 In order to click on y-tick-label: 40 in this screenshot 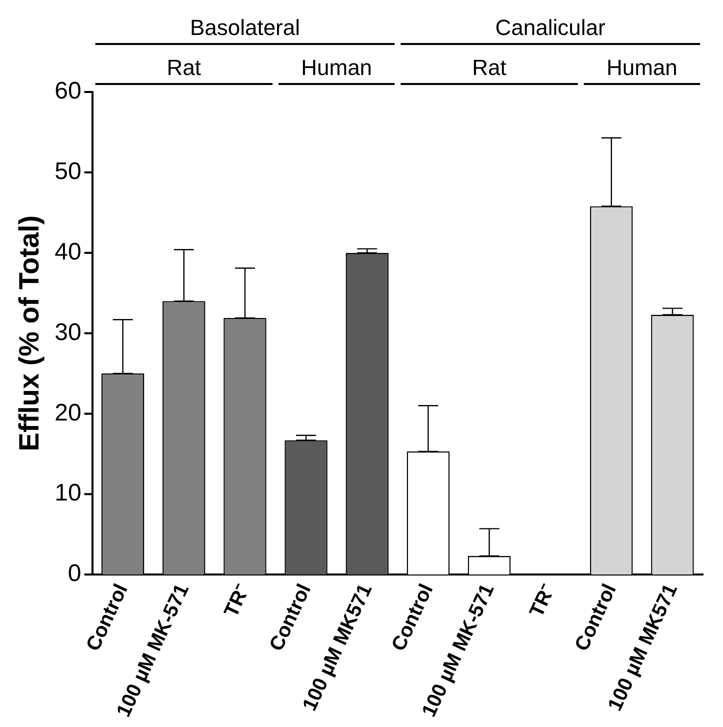, I will do `click(68, 252)`.